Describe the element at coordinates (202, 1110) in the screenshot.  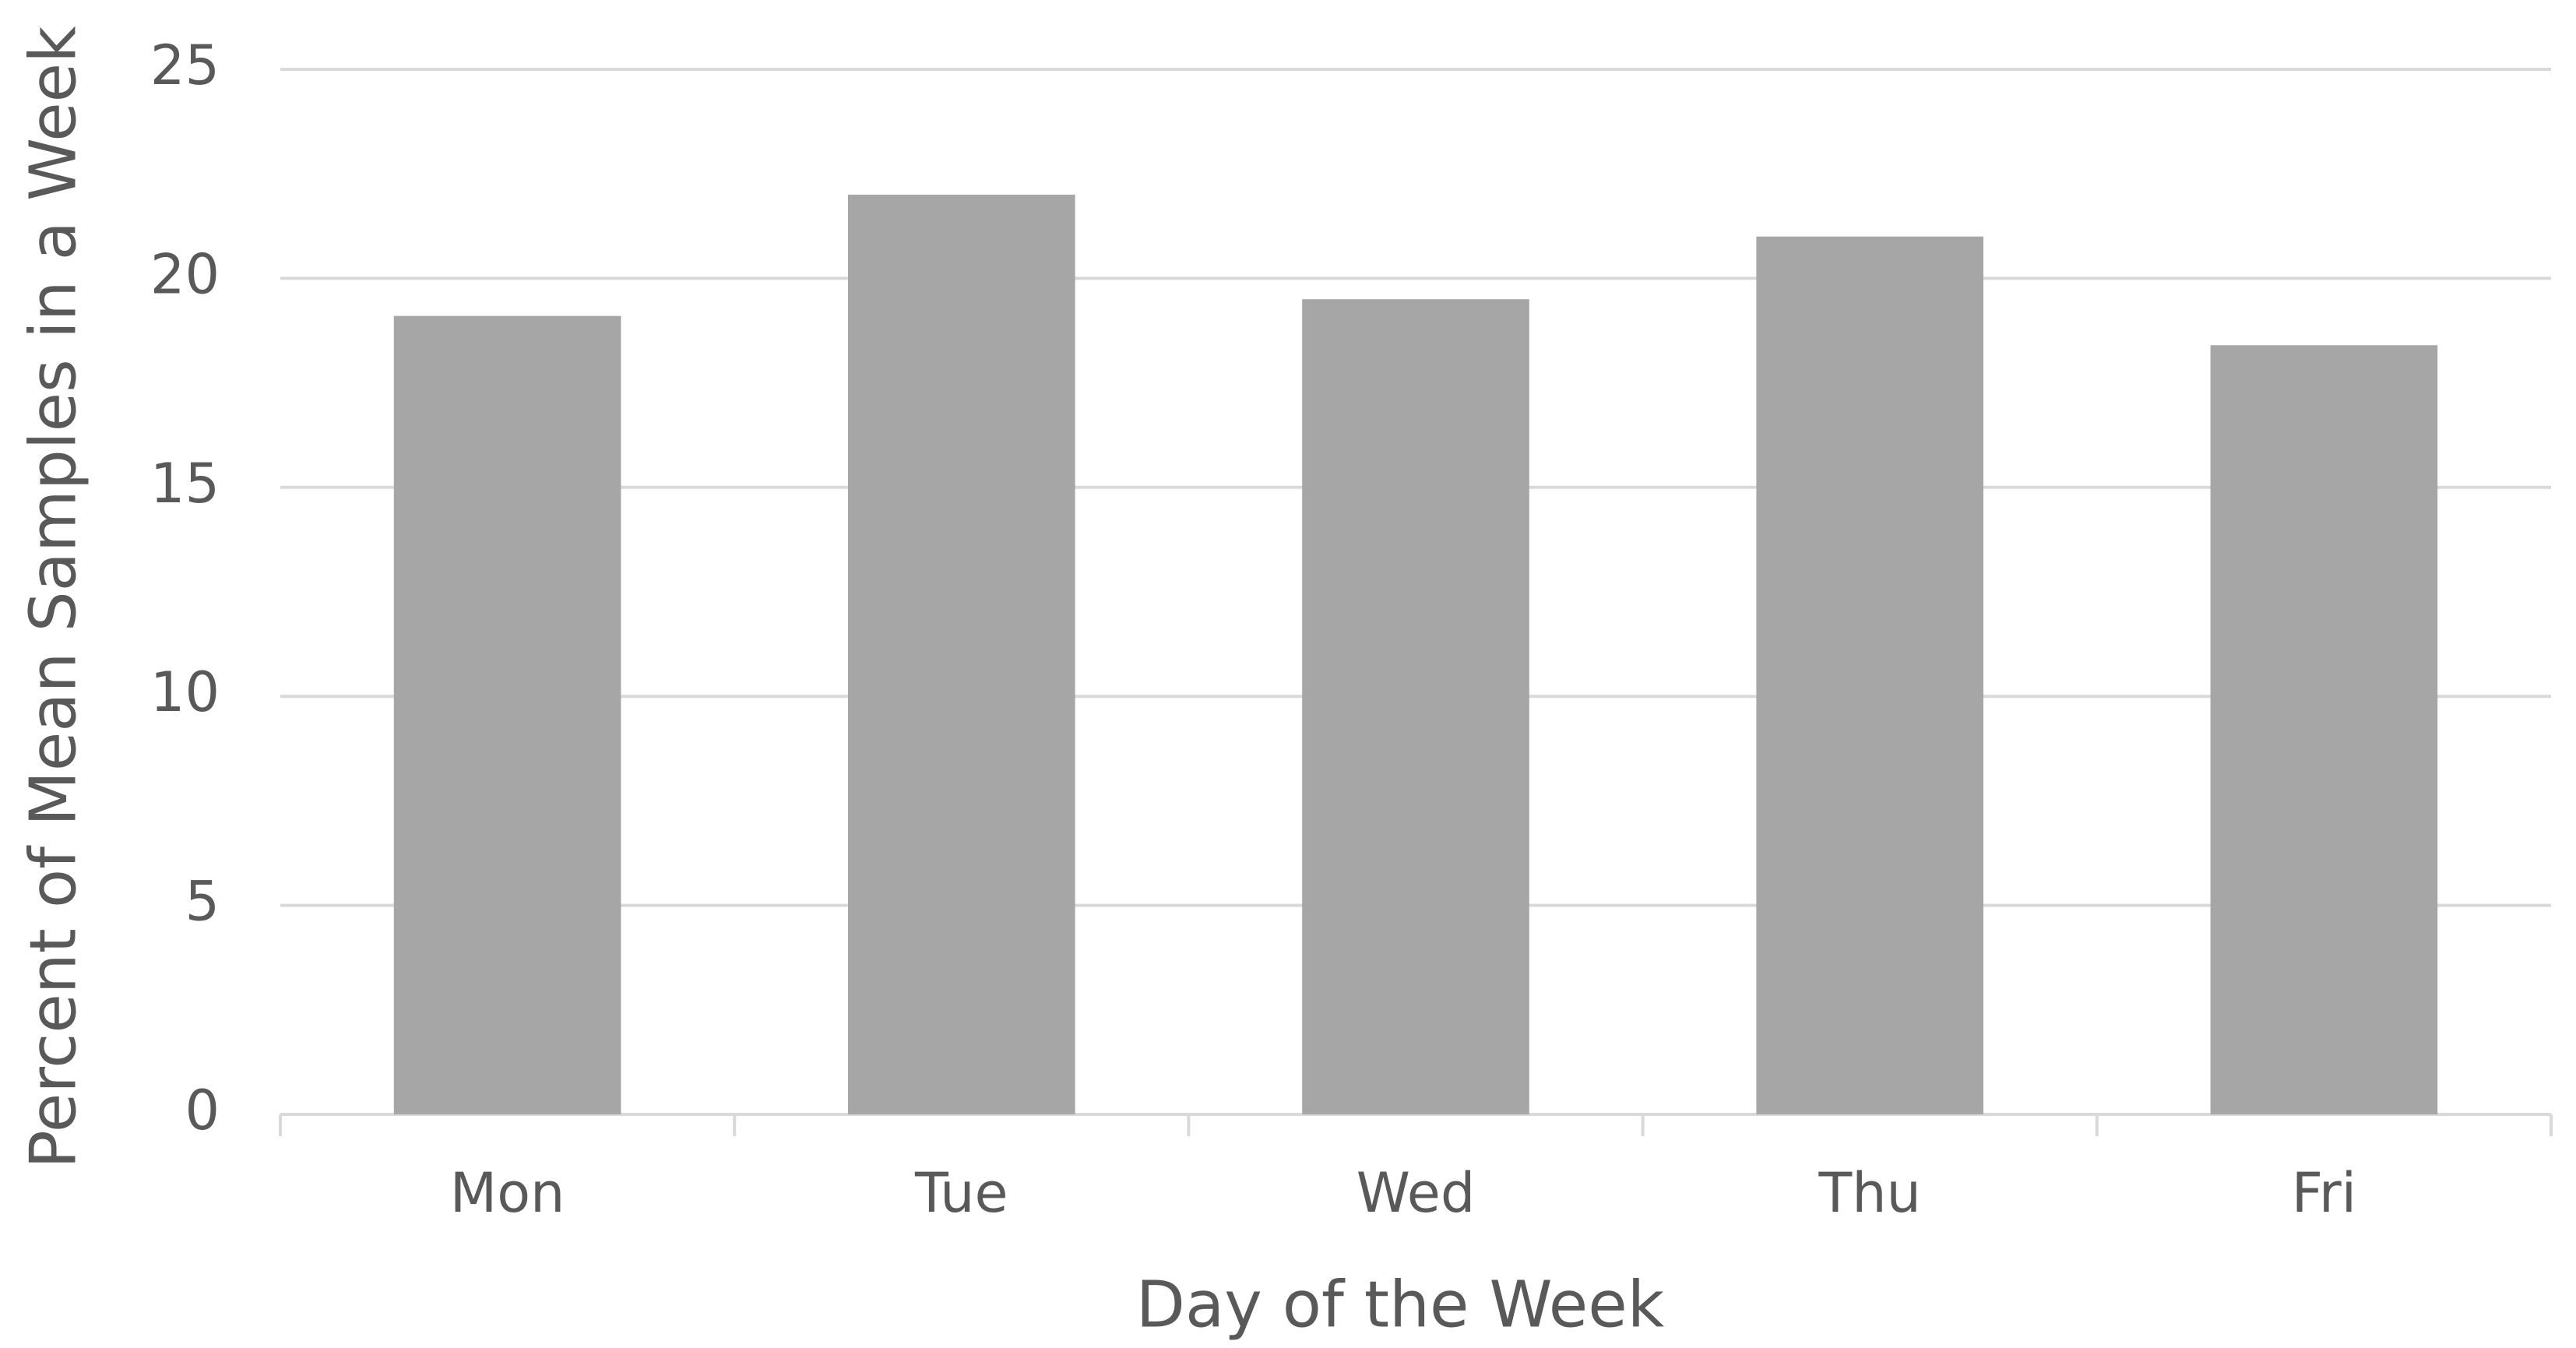
I see `y-tick-label: 0` at that location.